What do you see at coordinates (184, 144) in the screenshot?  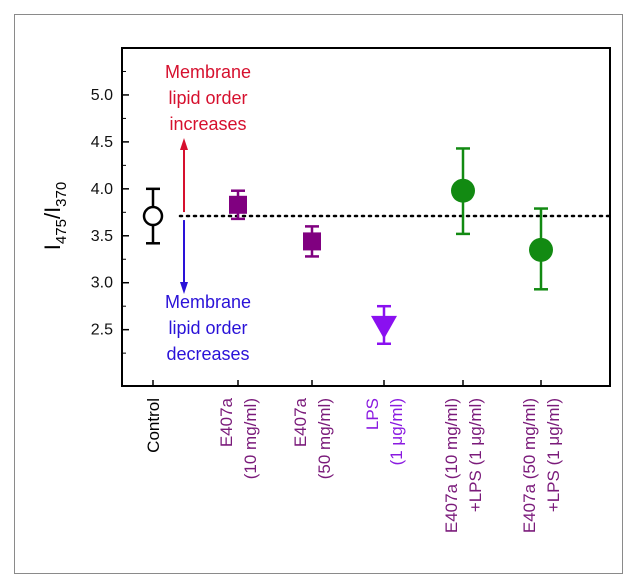 I see `increase-arrow-head` at bounding box center [184, 144].